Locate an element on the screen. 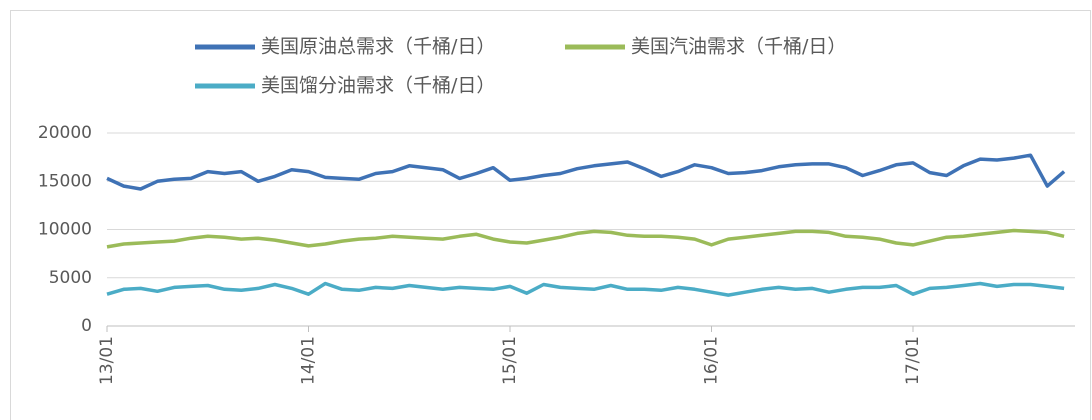 This screenshot has width=1092, height=420. y-tick-label: 20000 is located at coordinates (65, 133).